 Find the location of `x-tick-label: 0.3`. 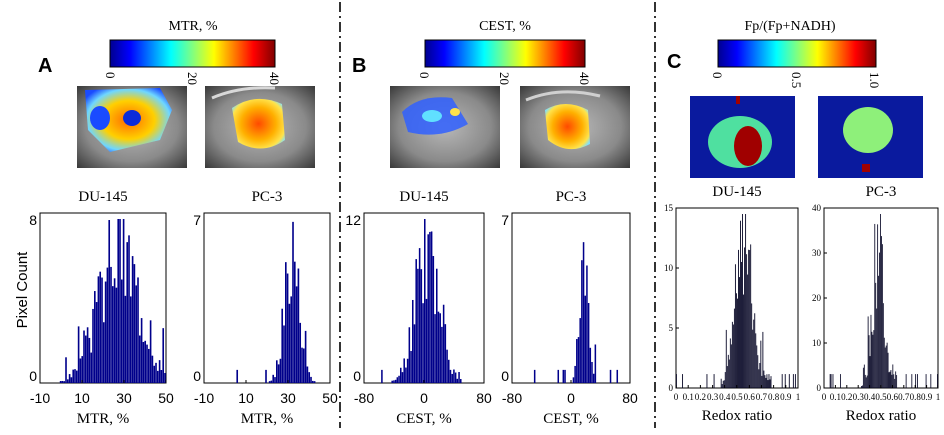

x-tick-label: 0.3 is located at coordinates (713, 397).